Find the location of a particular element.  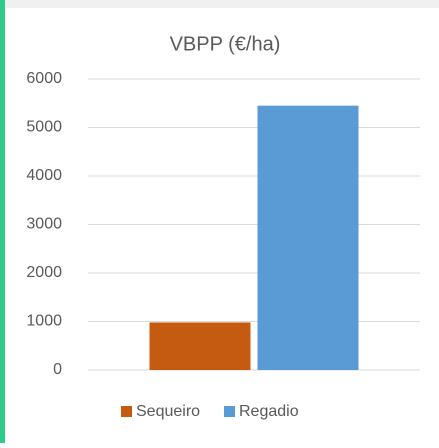

y-tick-label: 5000 is located at coordinates (44, 127).